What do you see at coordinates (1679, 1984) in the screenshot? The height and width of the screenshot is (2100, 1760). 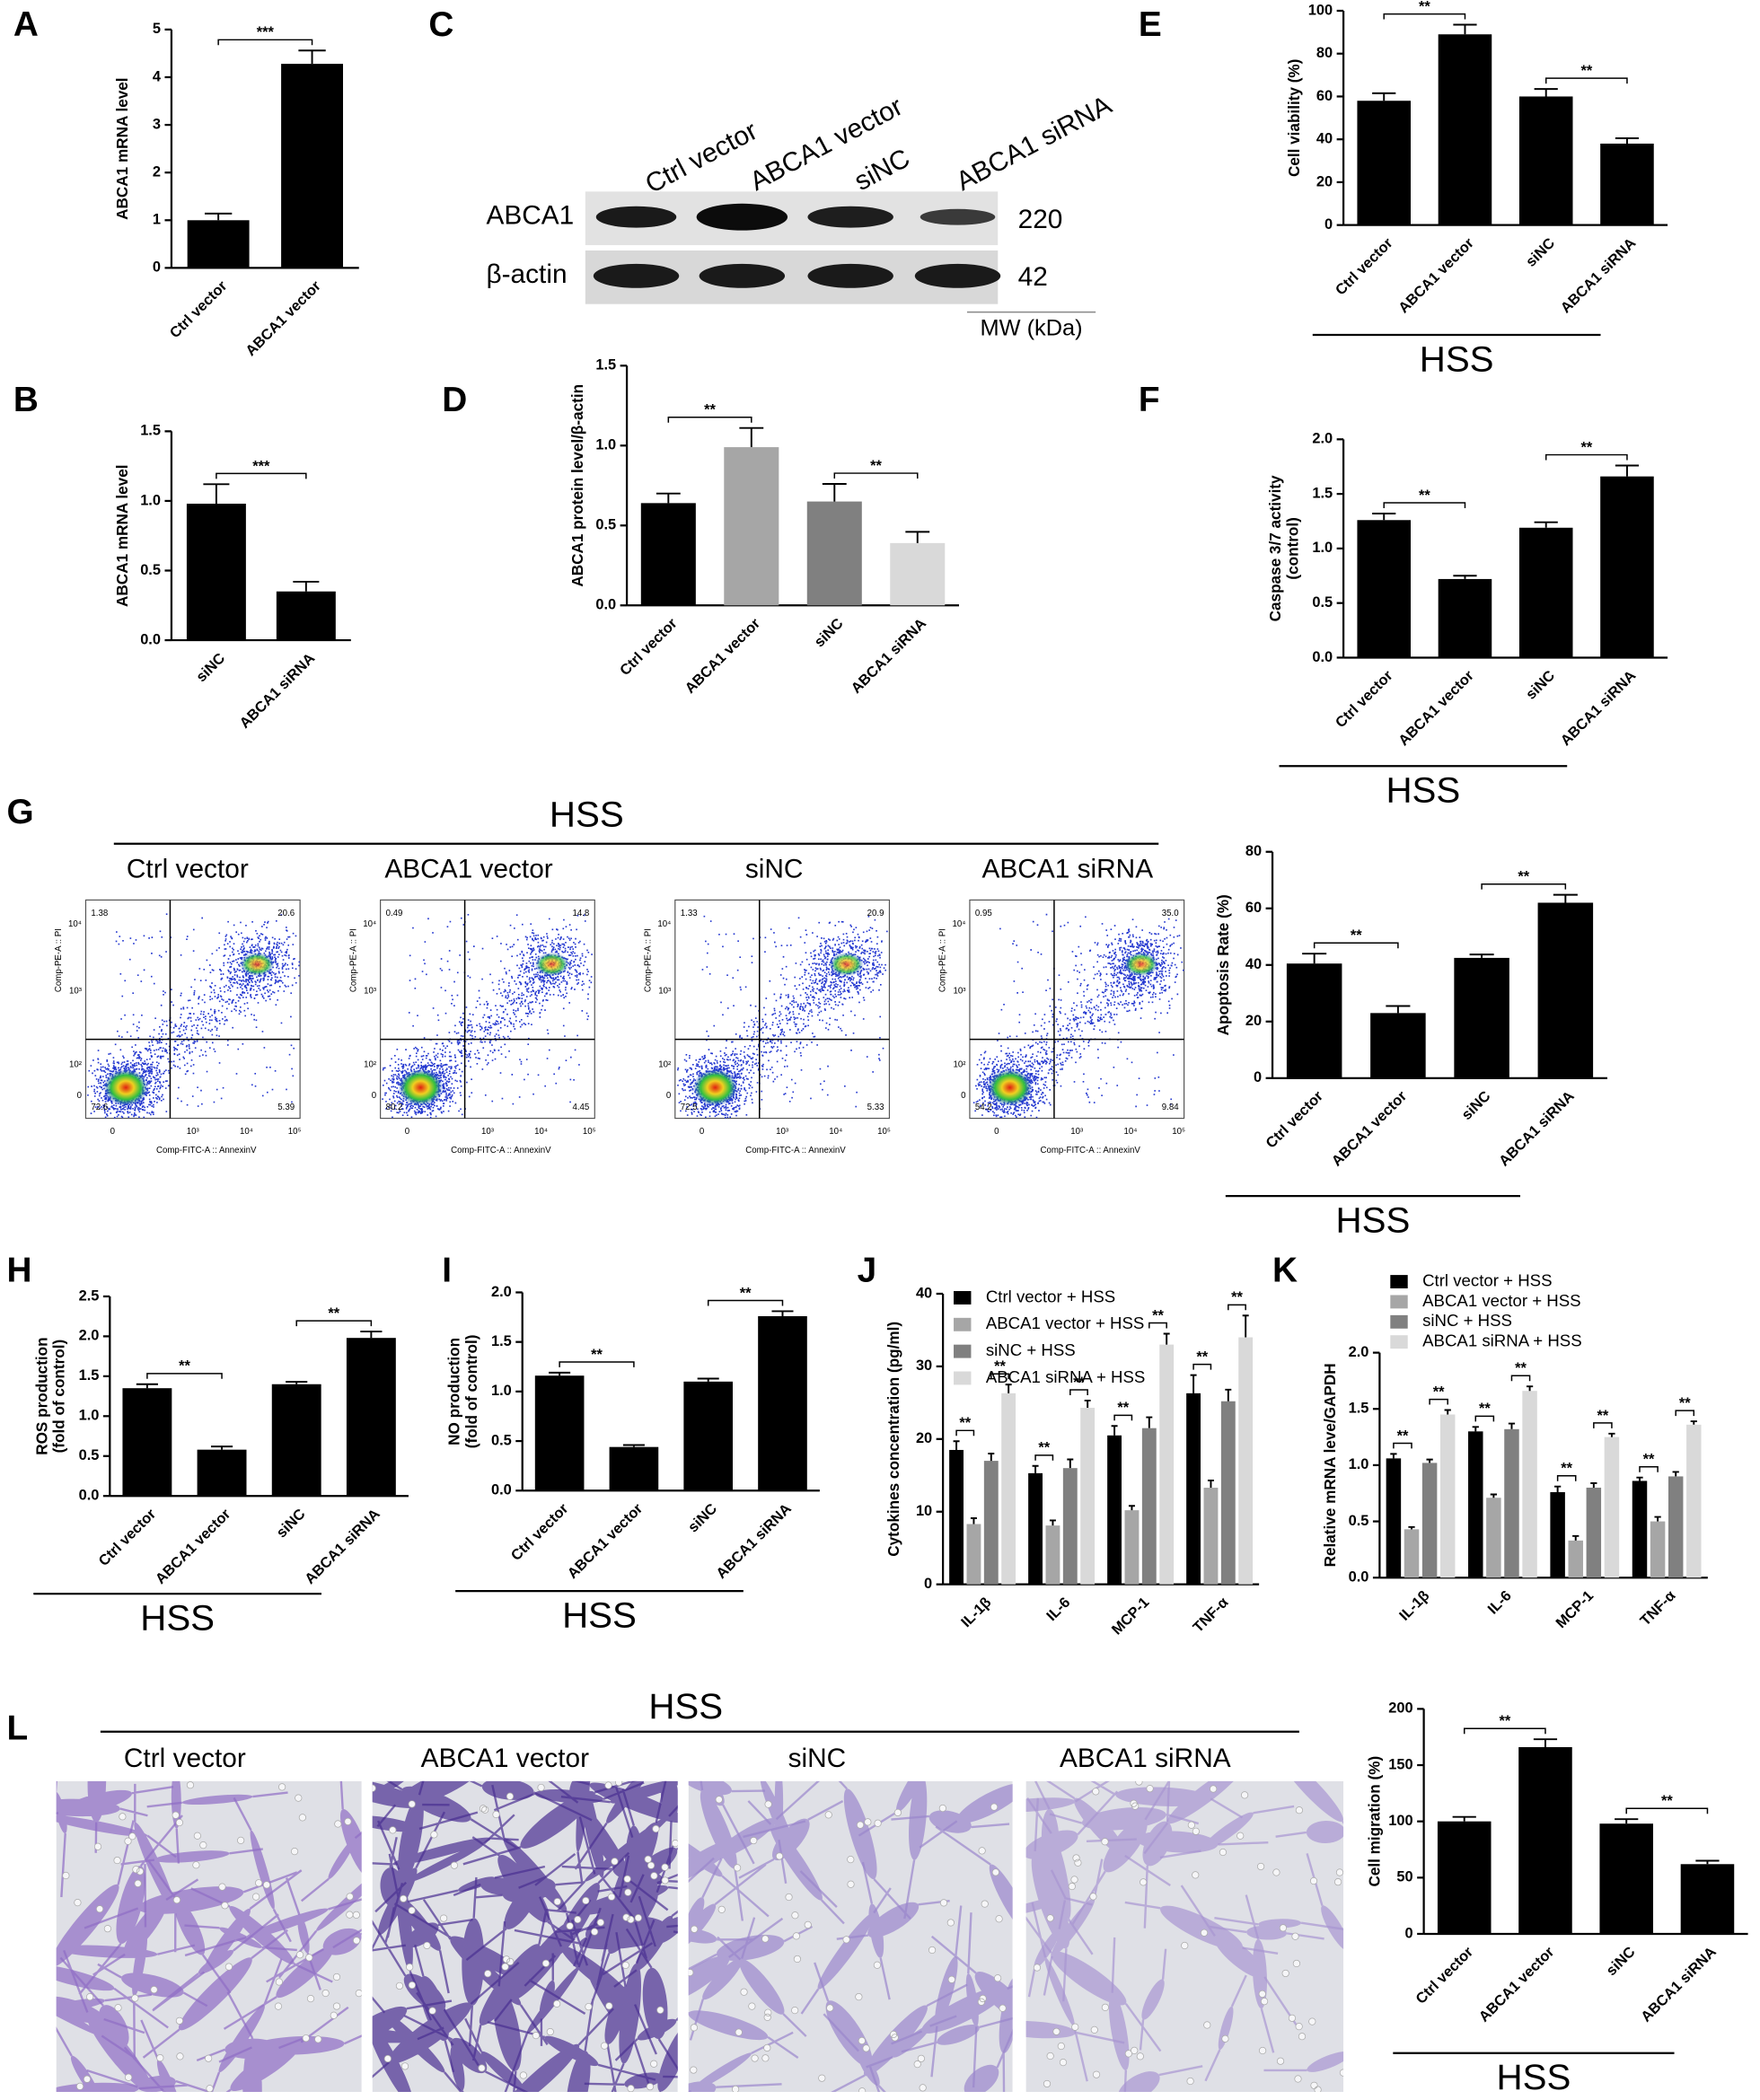 I see `x-tick-label: ABCA1 siRNA` at bounding box center [1679, 1984].